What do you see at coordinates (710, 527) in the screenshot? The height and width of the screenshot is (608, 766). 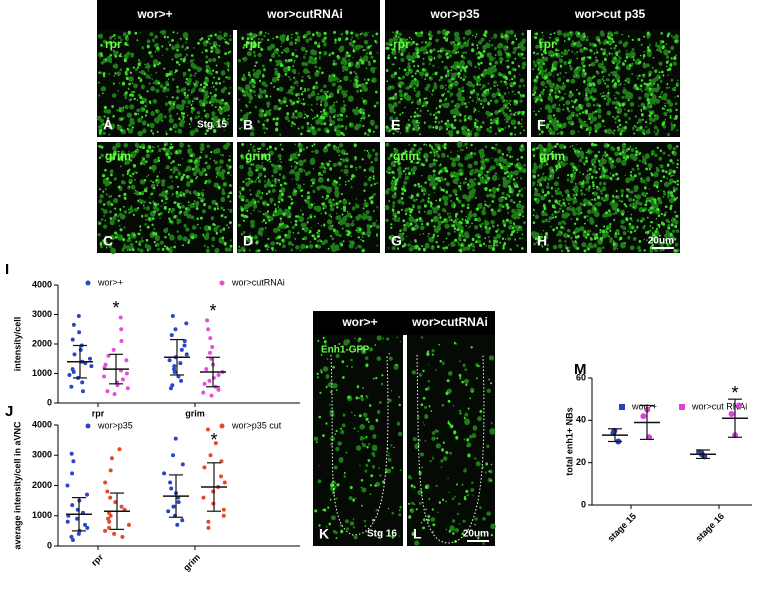 I see `x-tick-label: stage 16` at bounding box center [710, 527].